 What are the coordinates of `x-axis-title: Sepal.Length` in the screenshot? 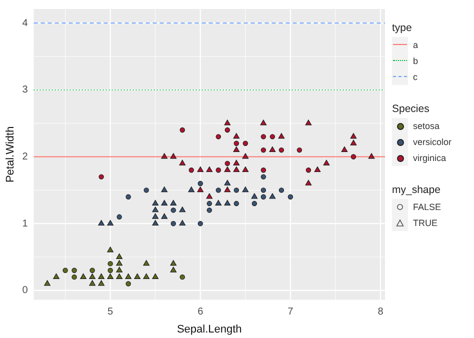 It's located at (209, 329).